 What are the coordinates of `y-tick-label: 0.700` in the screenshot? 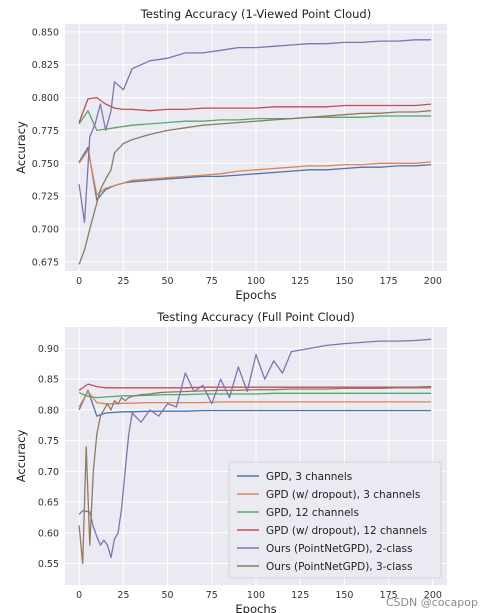 It's located at (45, 229).